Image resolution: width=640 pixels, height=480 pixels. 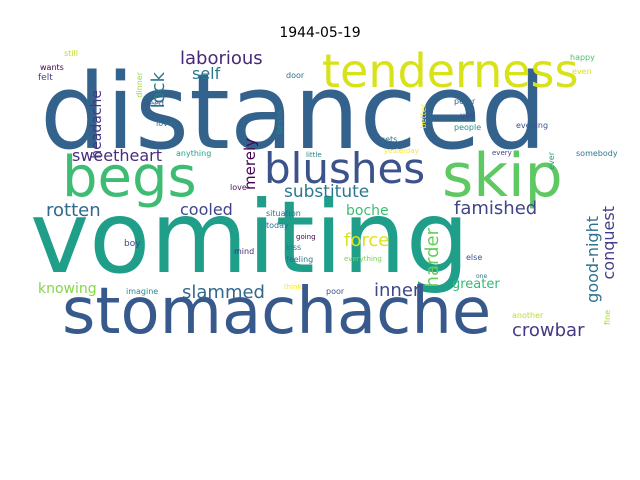 I want to click on word-cloud-word: poor, so click(x=335, y=291).